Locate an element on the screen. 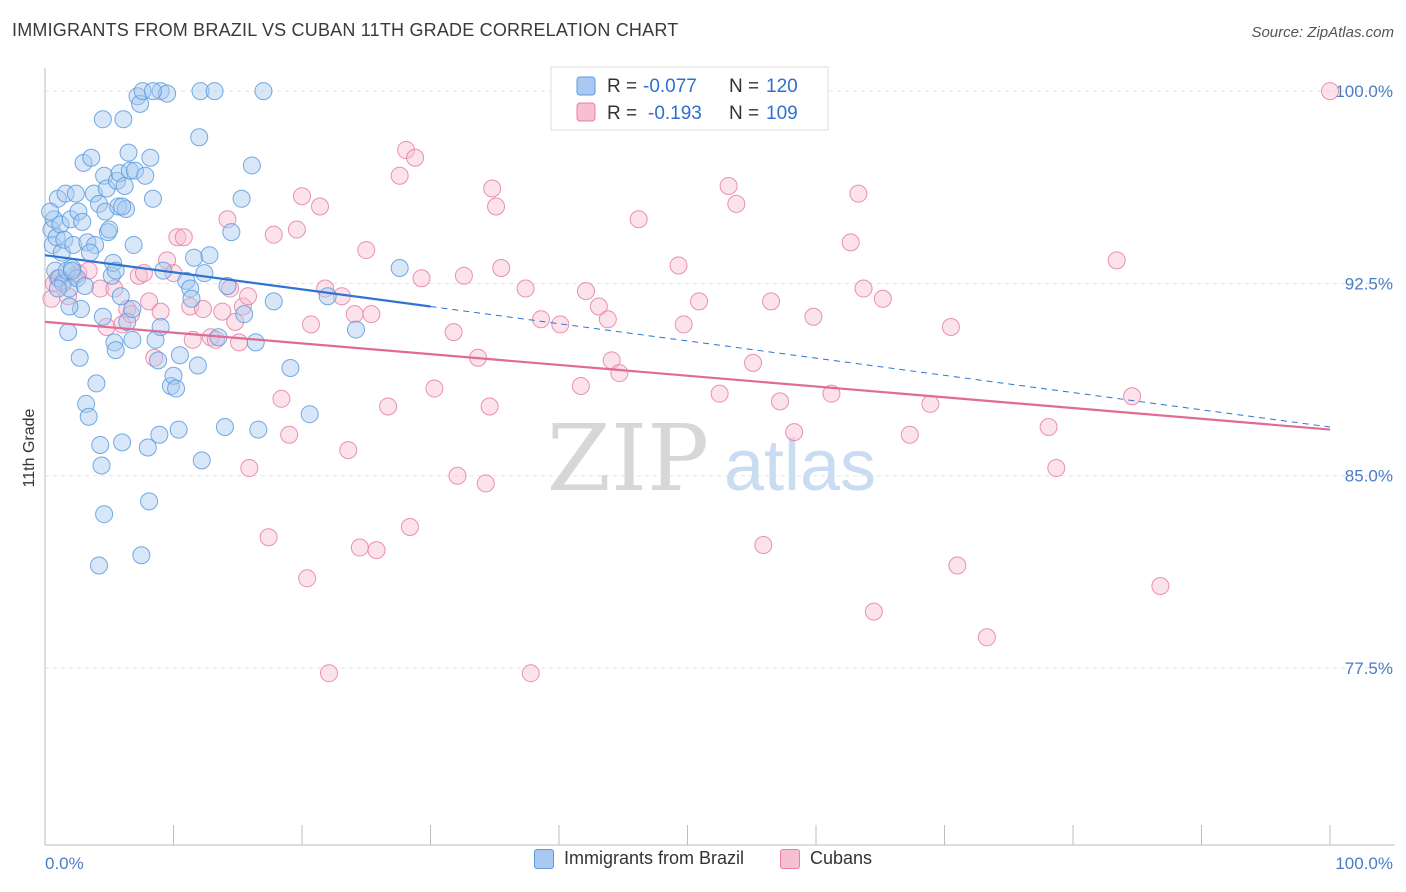 Image resolution: width=1406 pixels, height=892 pixels. trend-line-brazil-extension is located at coordinates (880, 366).